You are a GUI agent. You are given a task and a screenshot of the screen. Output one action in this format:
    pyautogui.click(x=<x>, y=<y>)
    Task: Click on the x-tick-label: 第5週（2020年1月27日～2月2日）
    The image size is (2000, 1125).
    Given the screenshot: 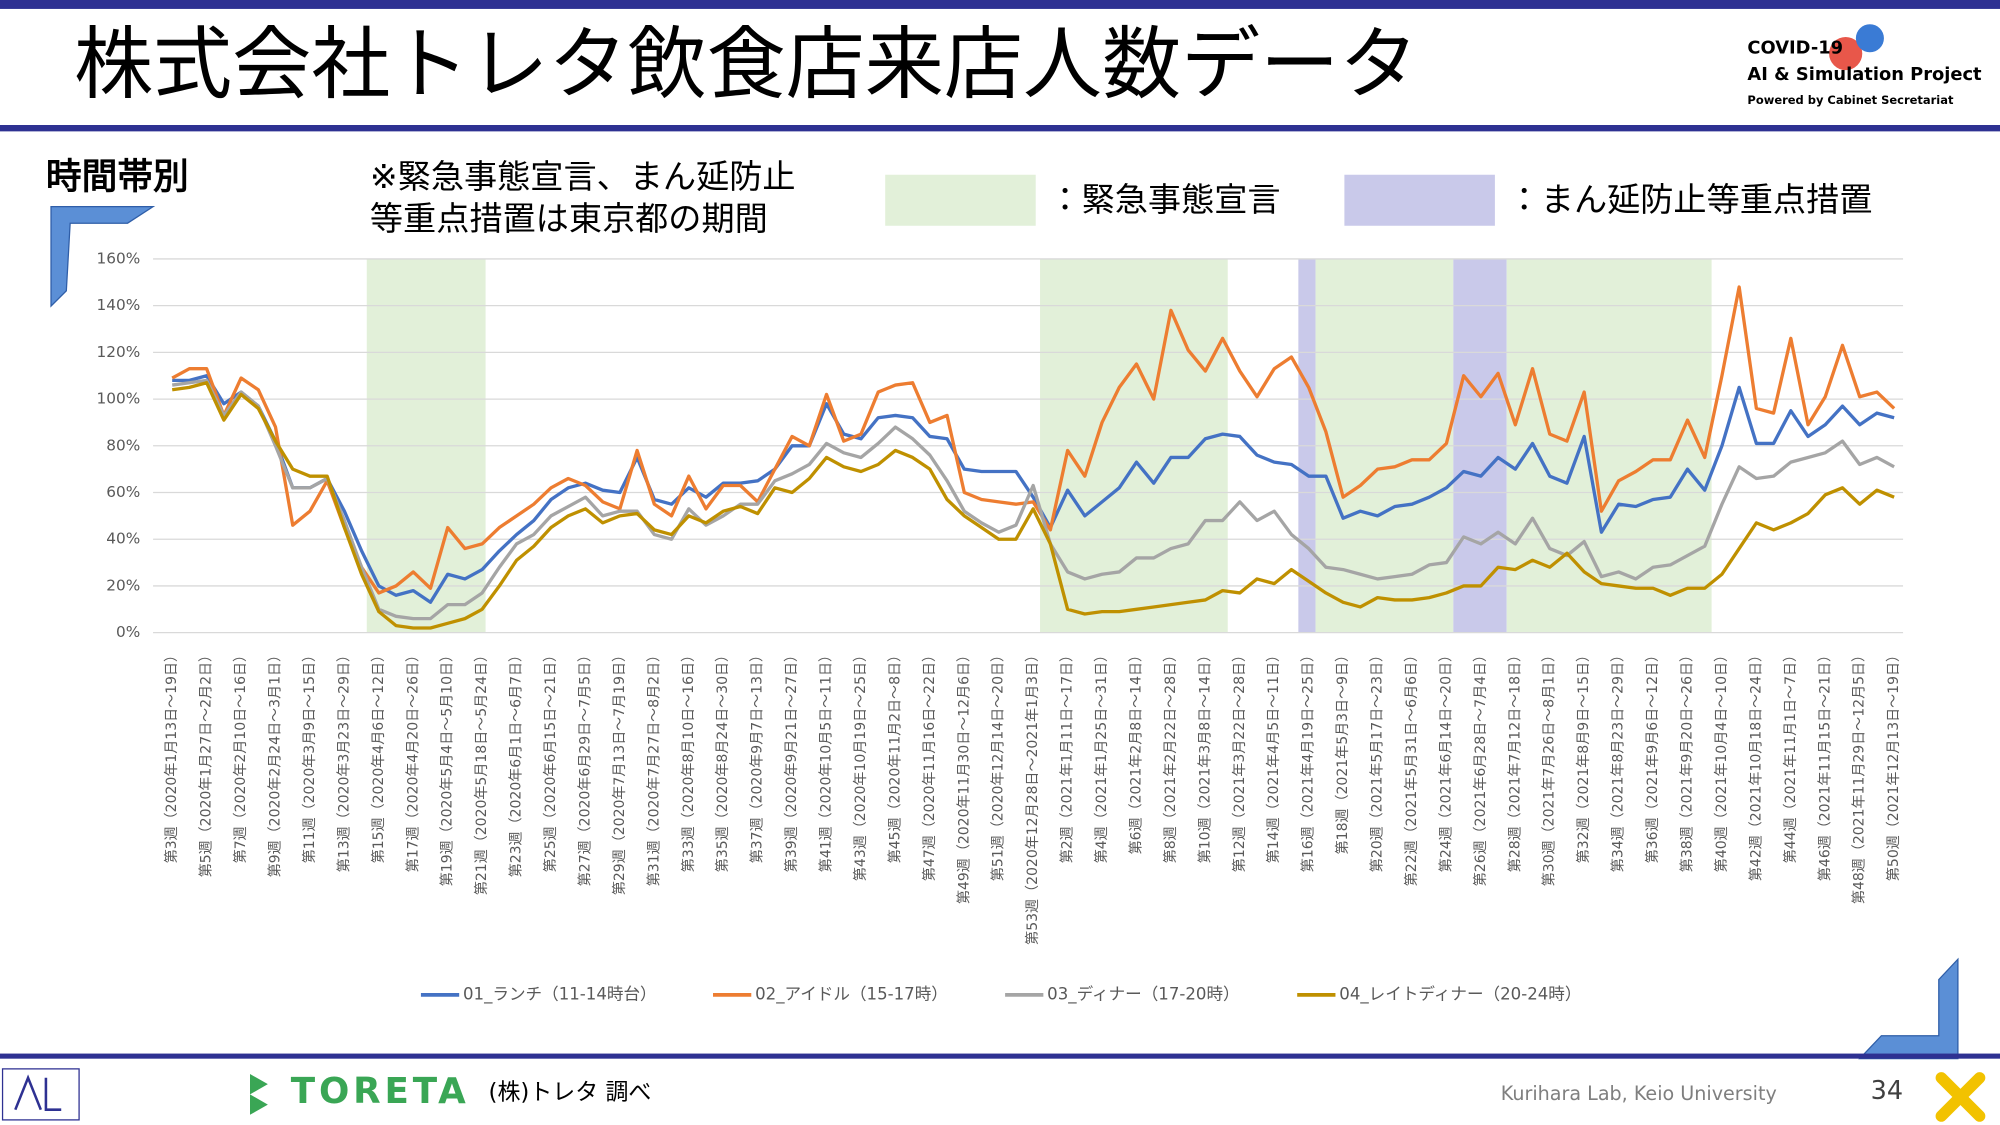 What is the action you would take?
    pyautogui.click(x=206, y=762)
    